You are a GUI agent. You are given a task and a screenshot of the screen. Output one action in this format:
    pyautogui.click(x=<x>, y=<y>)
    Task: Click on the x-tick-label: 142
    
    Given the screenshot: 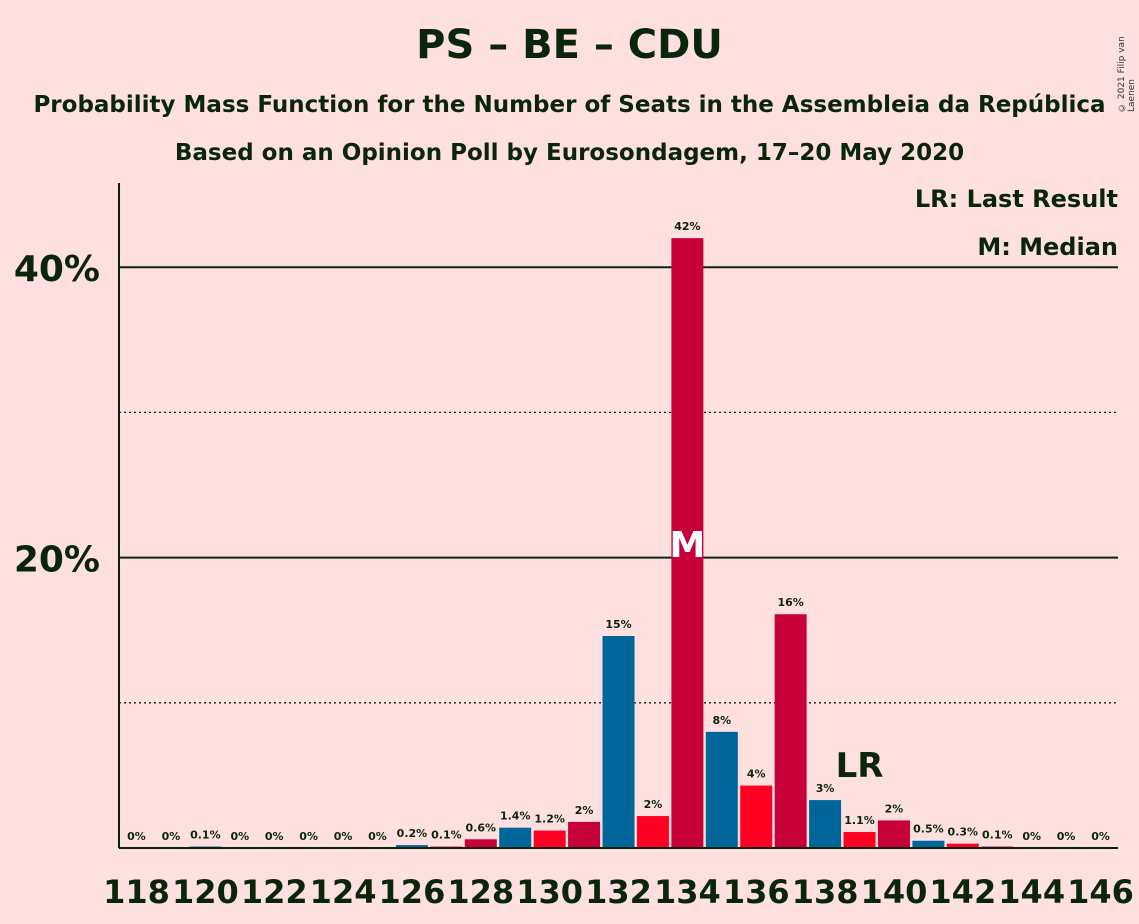 What is the action you would take?
    pyautogui.click(x=962, y=892)
    